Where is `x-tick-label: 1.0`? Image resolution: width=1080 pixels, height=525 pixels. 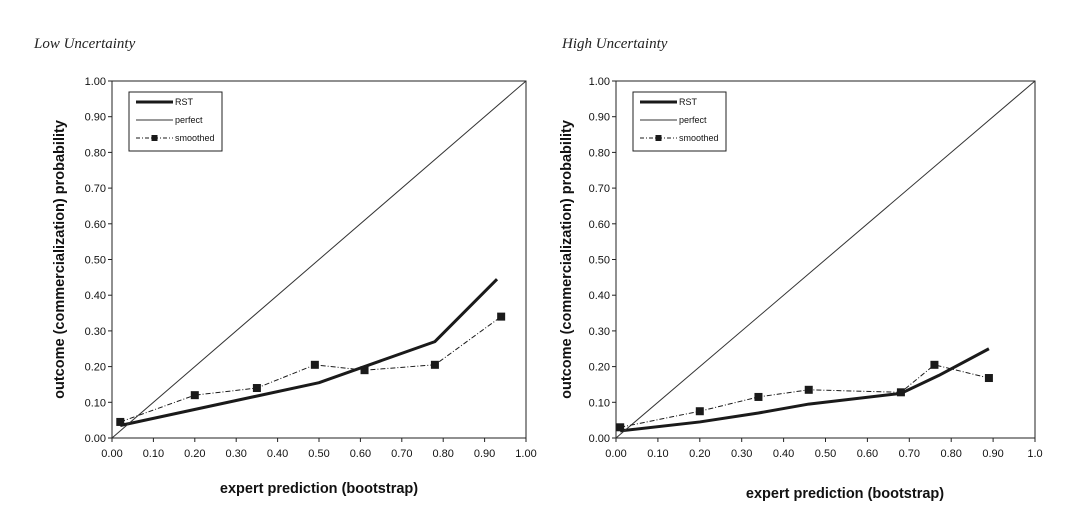 x-tick-label: 1.0 is located at coordinates (1034, 454).